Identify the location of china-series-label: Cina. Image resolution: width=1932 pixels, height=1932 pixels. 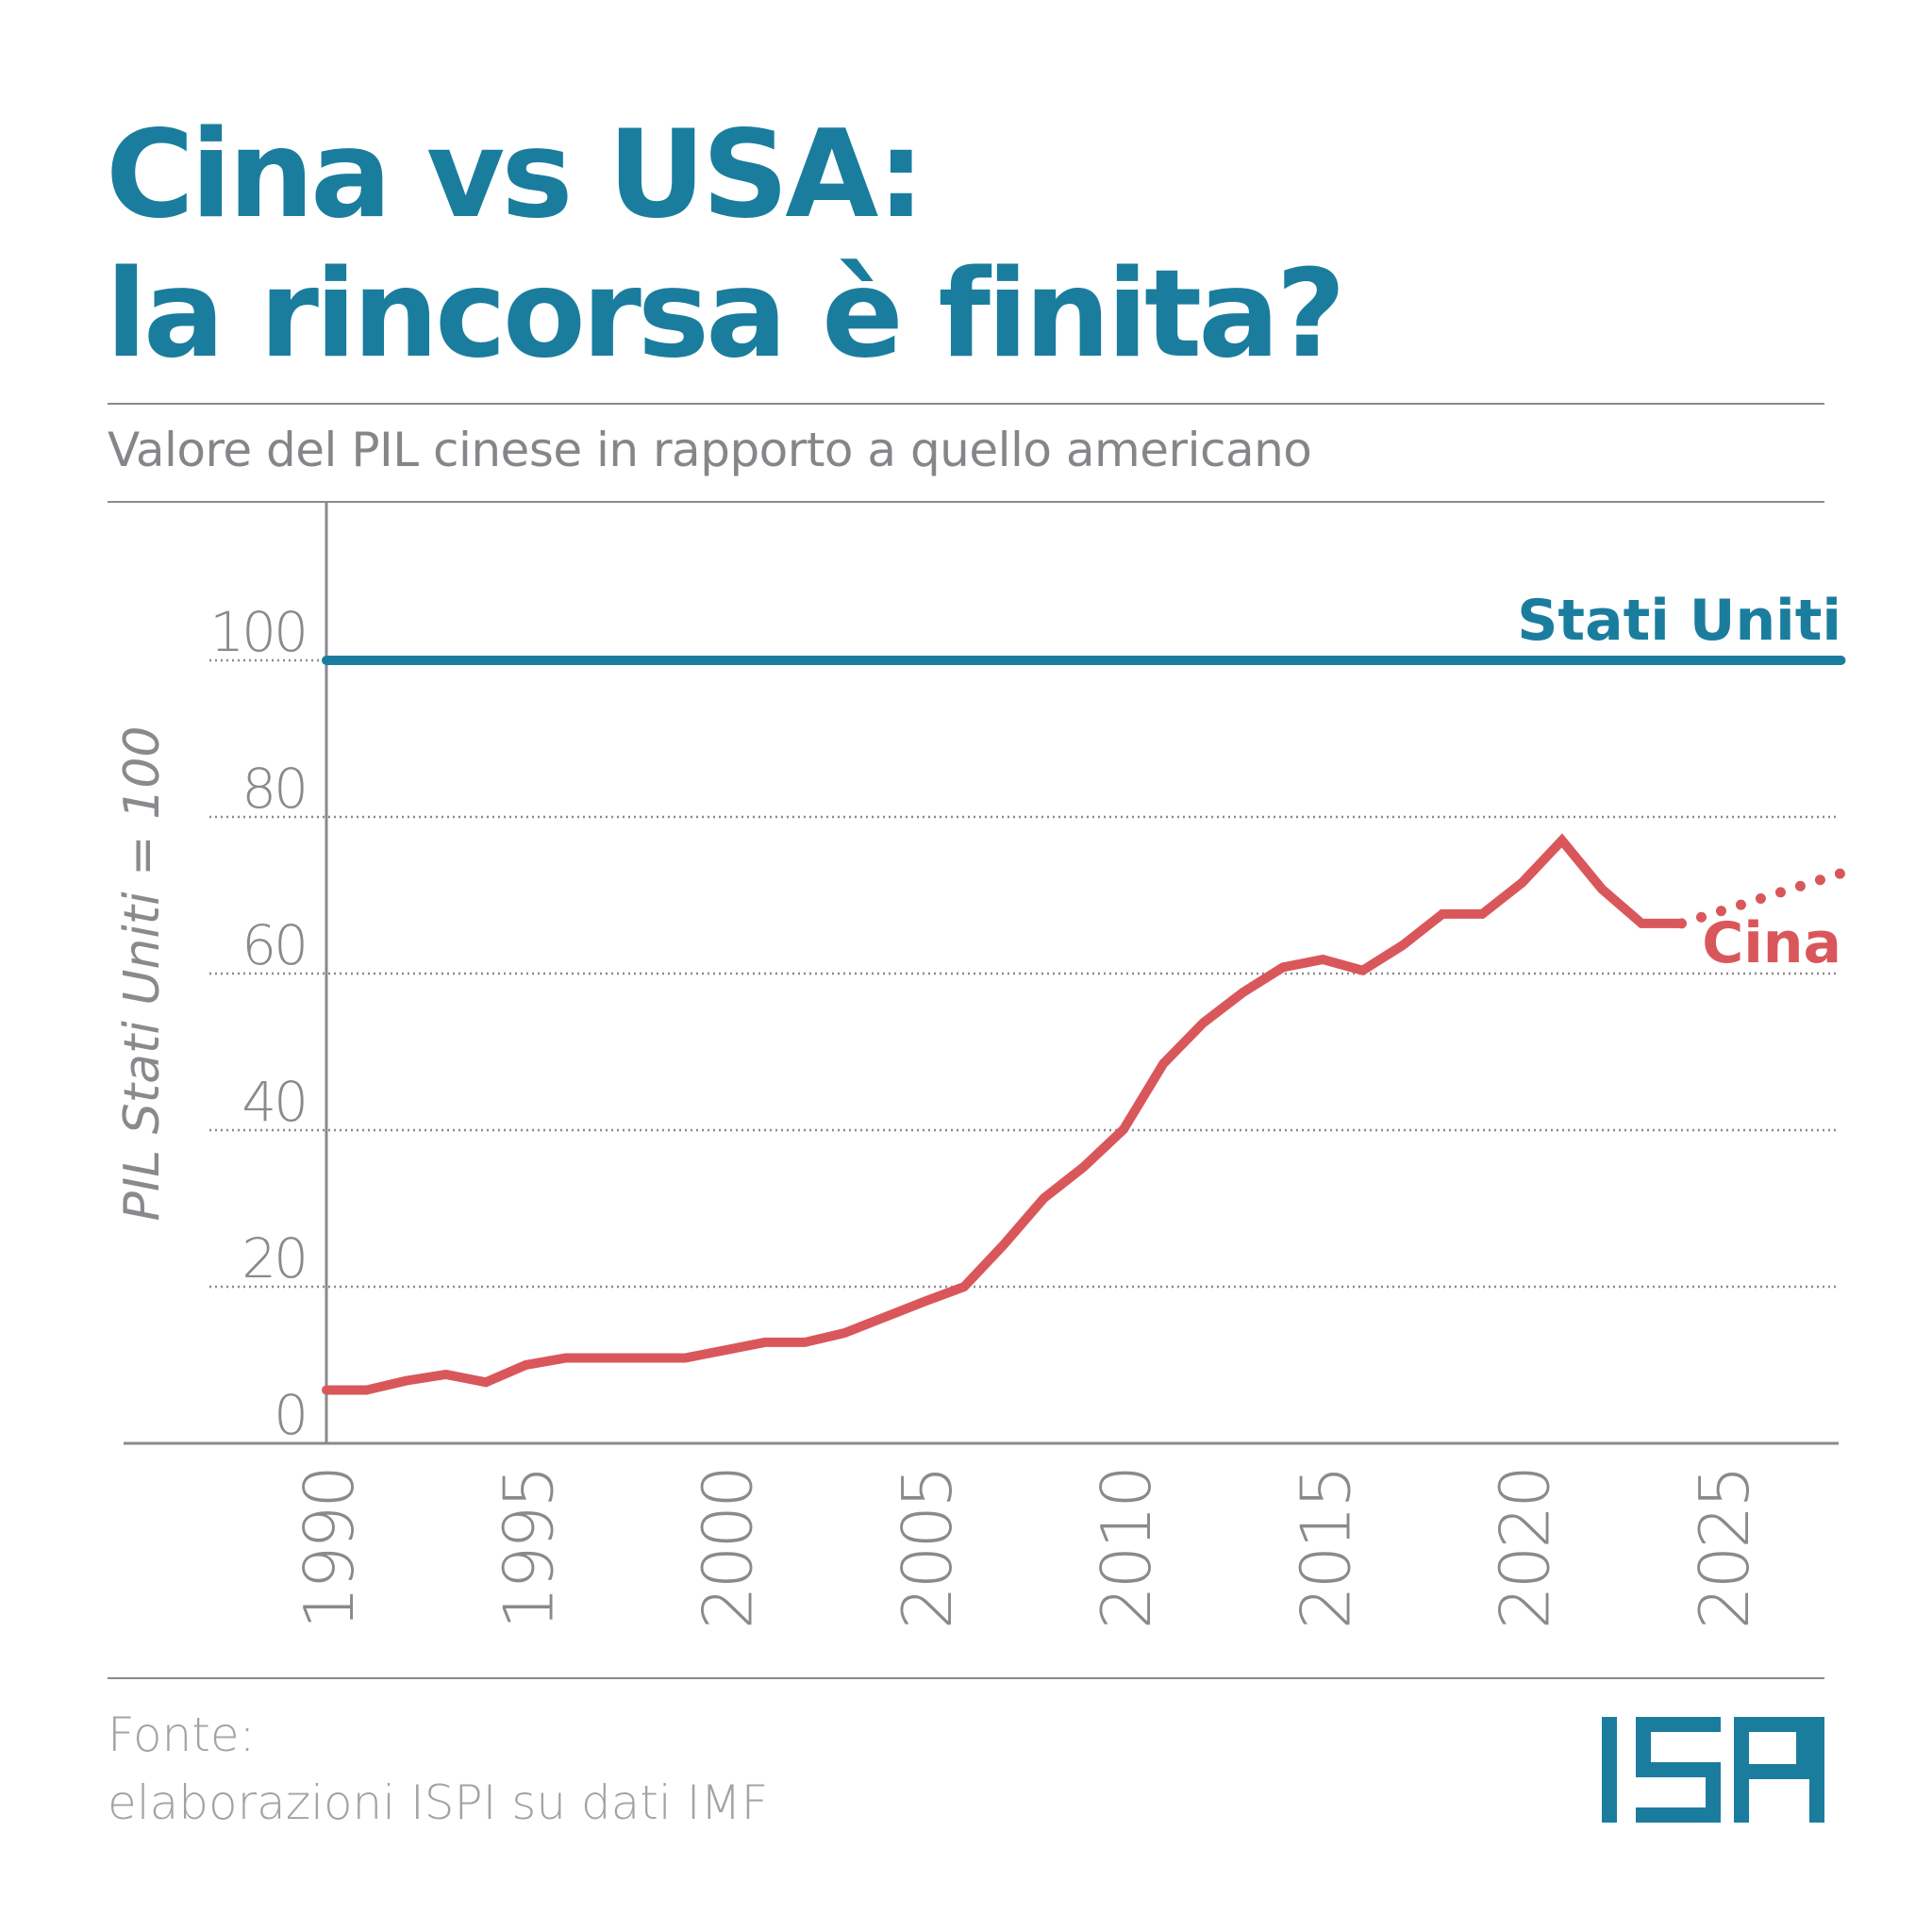
(1772, 943).